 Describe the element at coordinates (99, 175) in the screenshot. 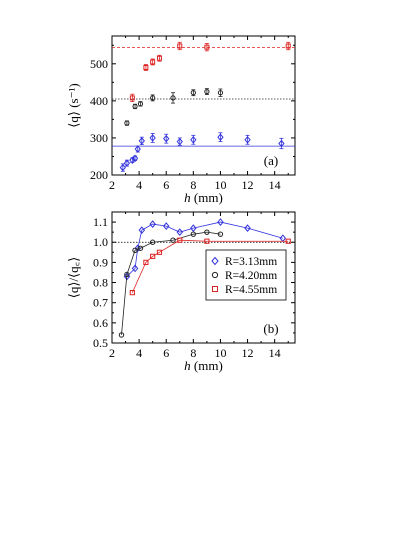

I see `panel-a-ytick-label: 200` at that location.